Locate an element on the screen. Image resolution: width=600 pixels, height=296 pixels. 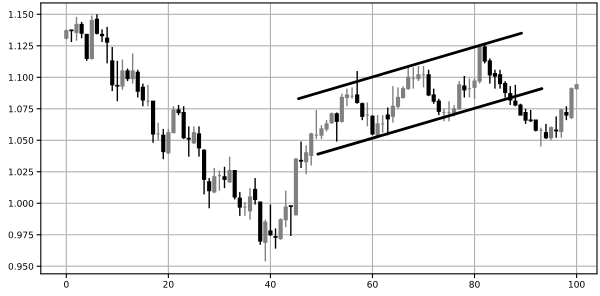
y-tick-label: 1.000 is located at coordinates (21, 203).